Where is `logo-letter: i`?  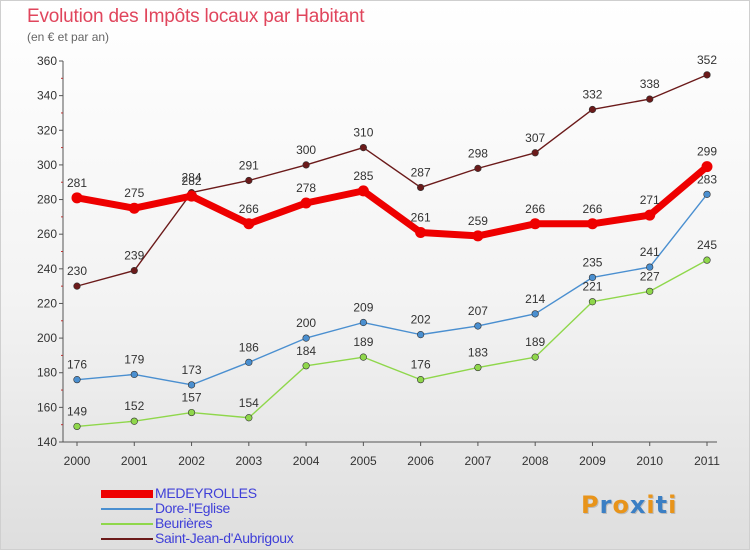 logo-letter: i is located at coordinates (651, 505).